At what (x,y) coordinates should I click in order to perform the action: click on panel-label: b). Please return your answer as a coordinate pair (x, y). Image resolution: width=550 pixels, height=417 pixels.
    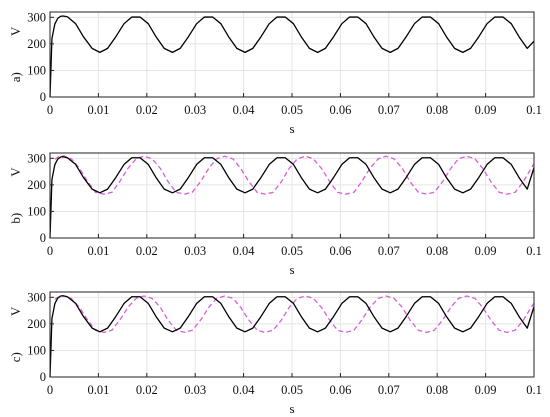
    Looking at the image, I should click on (15, 218).